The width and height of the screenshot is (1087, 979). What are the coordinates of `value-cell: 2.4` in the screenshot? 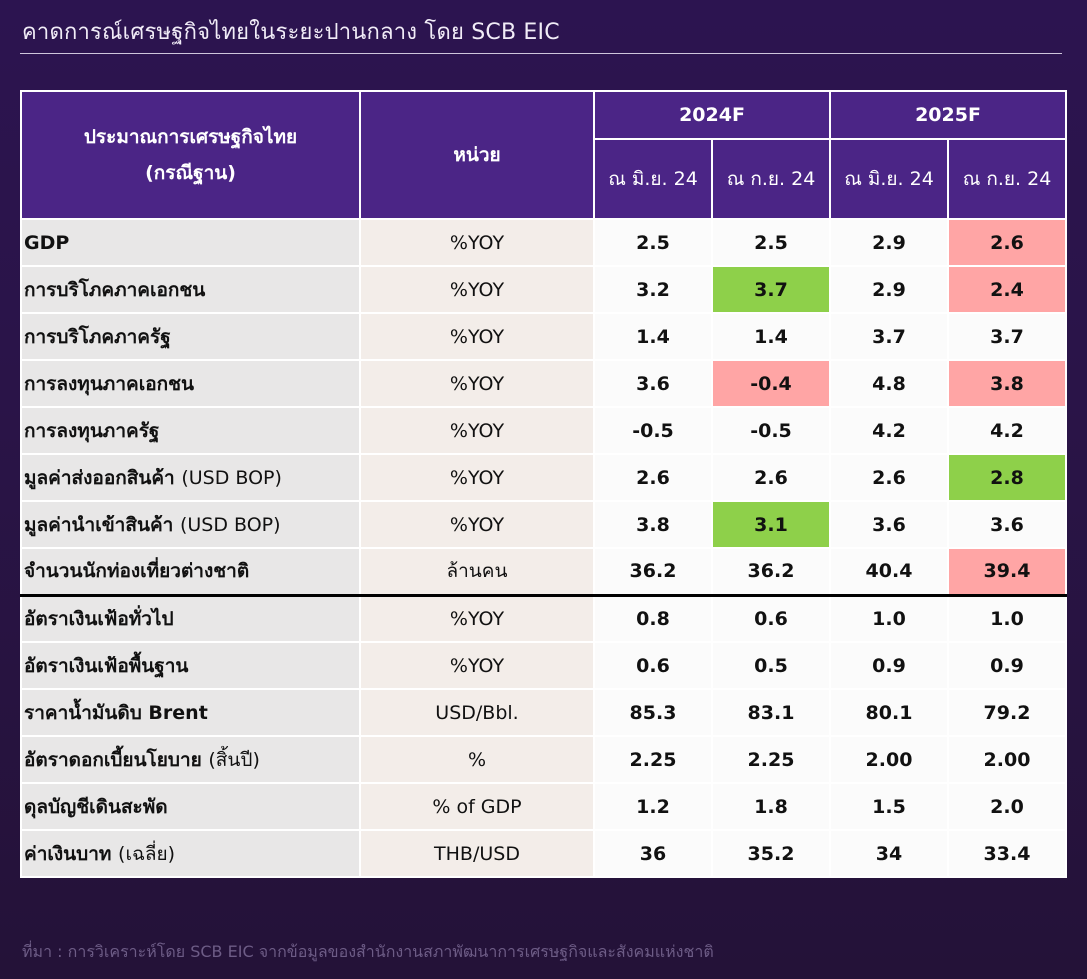 It's located at (1007, 289).